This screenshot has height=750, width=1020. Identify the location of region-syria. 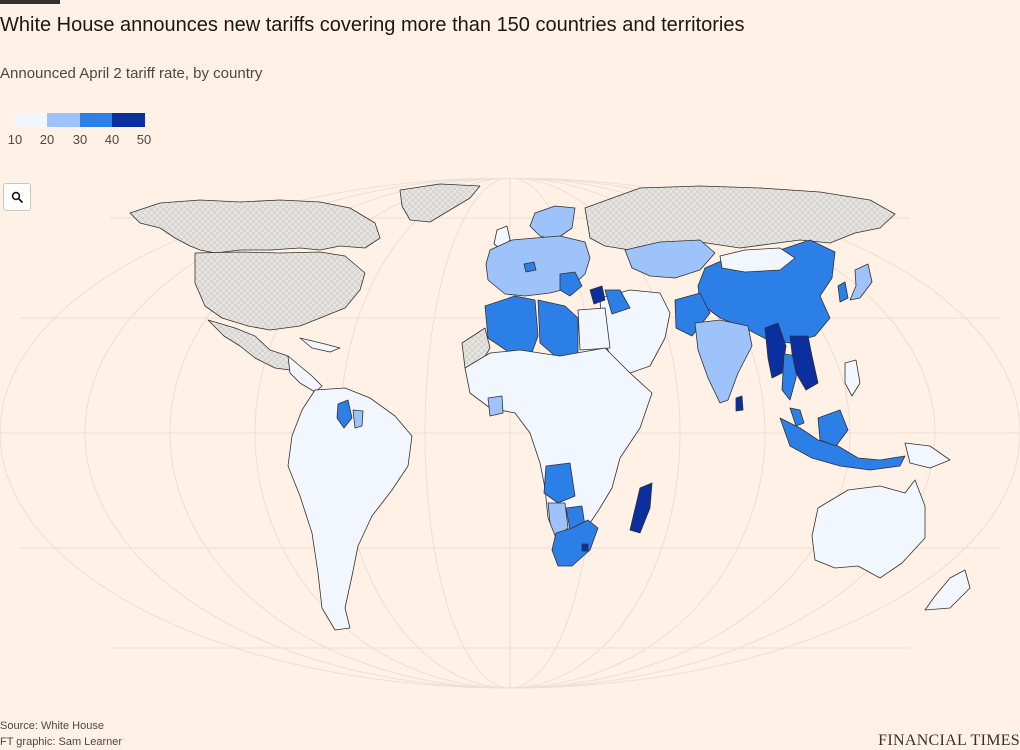
(597, 295).